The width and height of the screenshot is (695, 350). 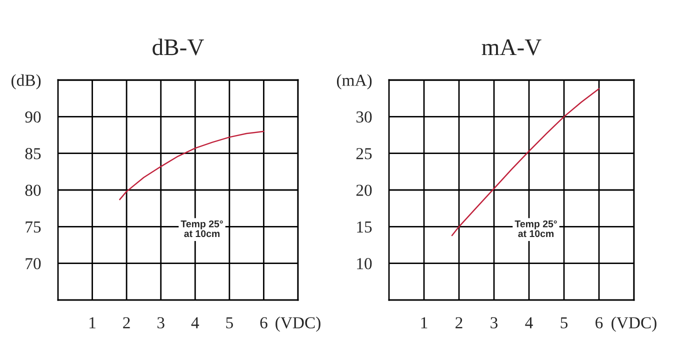 I want to click on y-tick-label: (dB), so click(x=26, y=82).